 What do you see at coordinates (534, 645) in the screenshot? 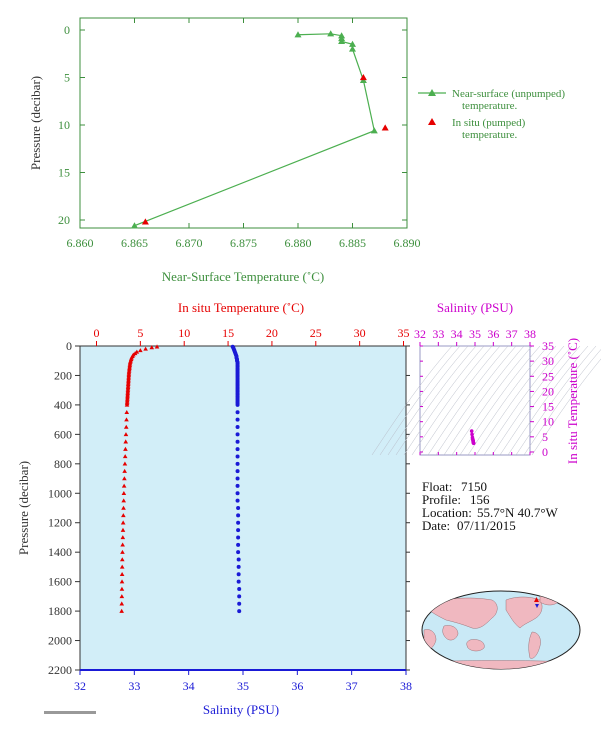
I see `map-land-south-america` at bounding box center [534, 645].